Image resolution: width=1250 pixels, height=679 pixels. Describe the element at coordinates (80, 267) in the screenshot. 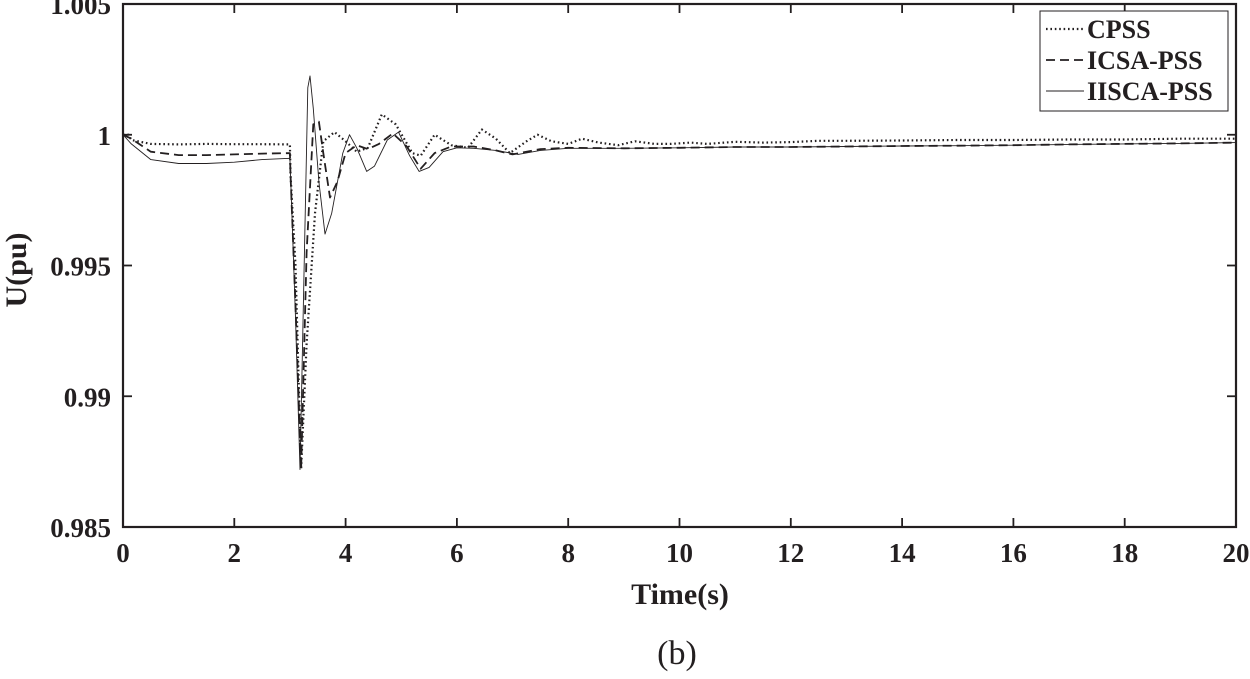

I see `y-tick-label: 0.995` at that location.